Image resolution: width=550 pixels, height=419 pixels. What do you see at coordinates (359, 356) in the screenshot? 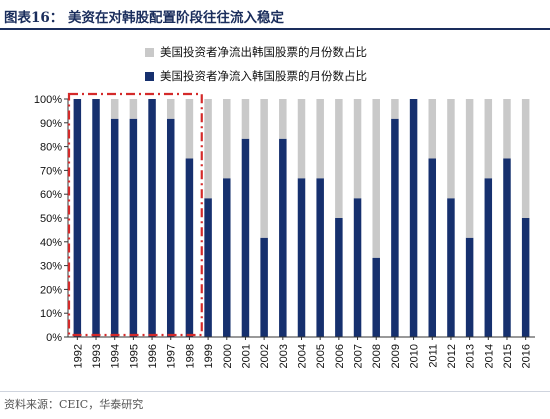
I see `x-tick-label: 2007` at bounding box center [359, 356].